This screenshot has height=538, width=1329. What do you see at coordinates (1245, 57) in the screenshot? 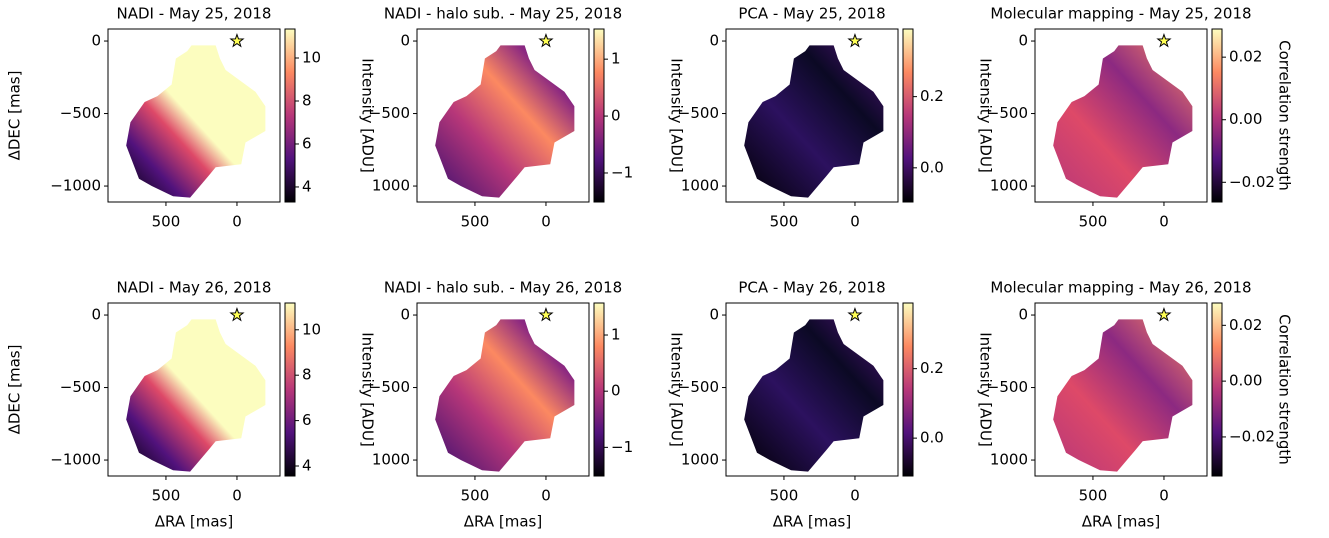
I see `colorbar-tick-label: 0.02` at bounding box center [1245, 57].